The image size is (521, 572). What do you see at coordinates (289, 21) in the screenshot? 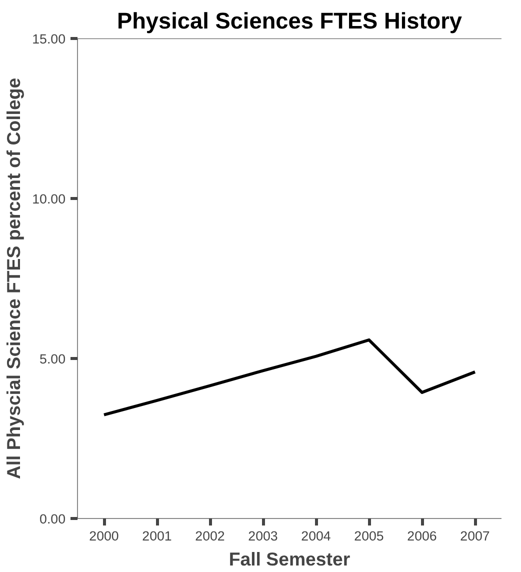
I see `chart-title: Physical Sciences FTES History` at bounding box center [289, 21].